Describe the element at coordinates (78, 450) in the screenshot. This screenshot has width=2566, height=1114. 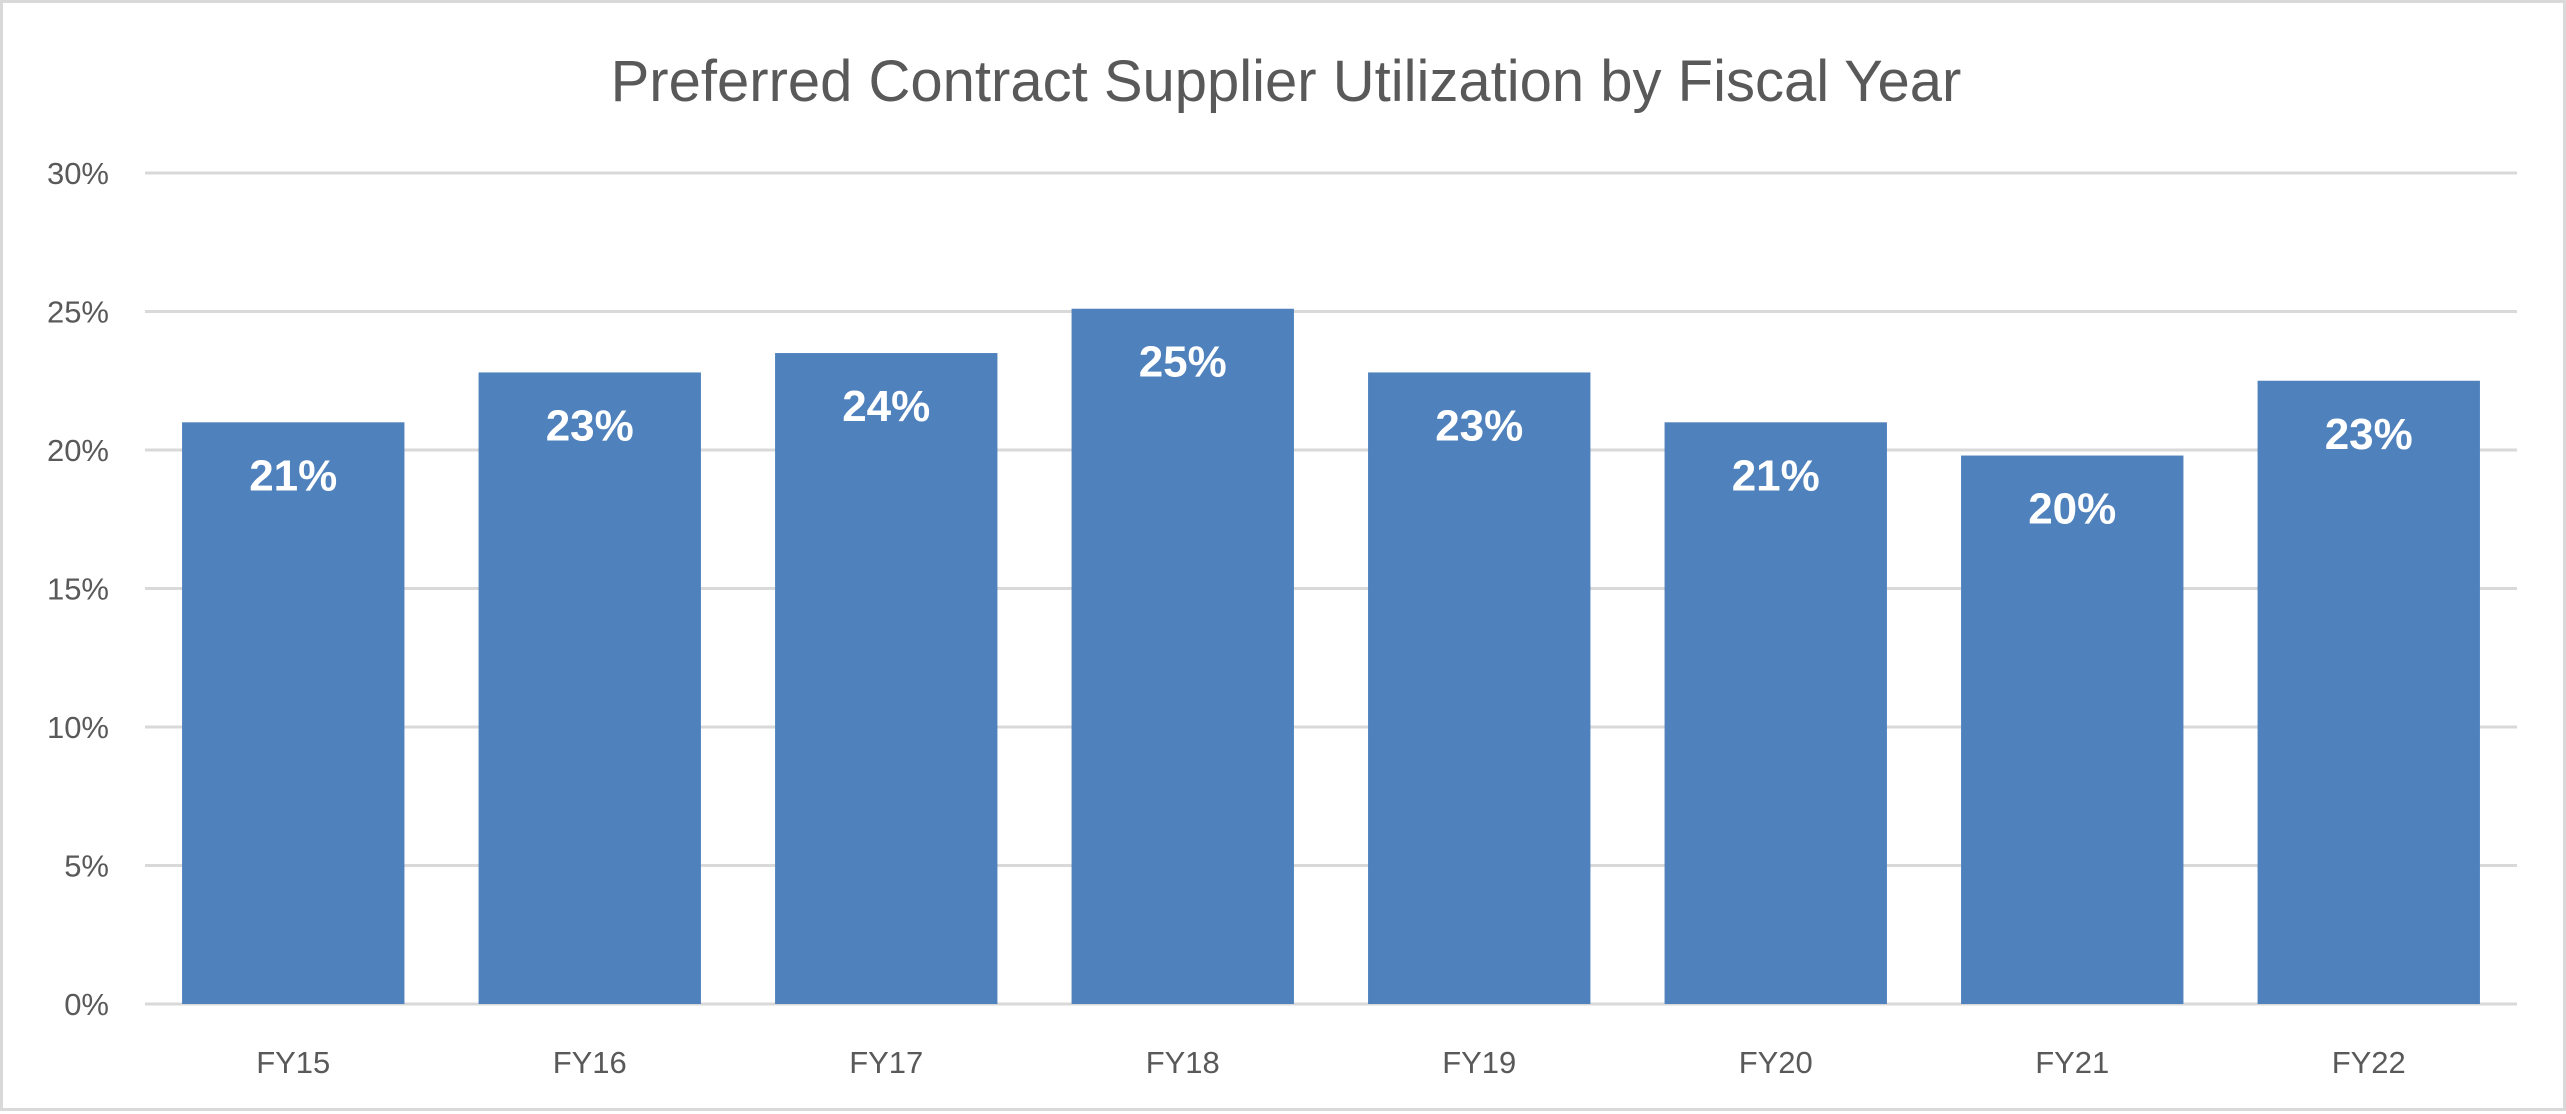
I see `y-tick-label: 20%` at that location.